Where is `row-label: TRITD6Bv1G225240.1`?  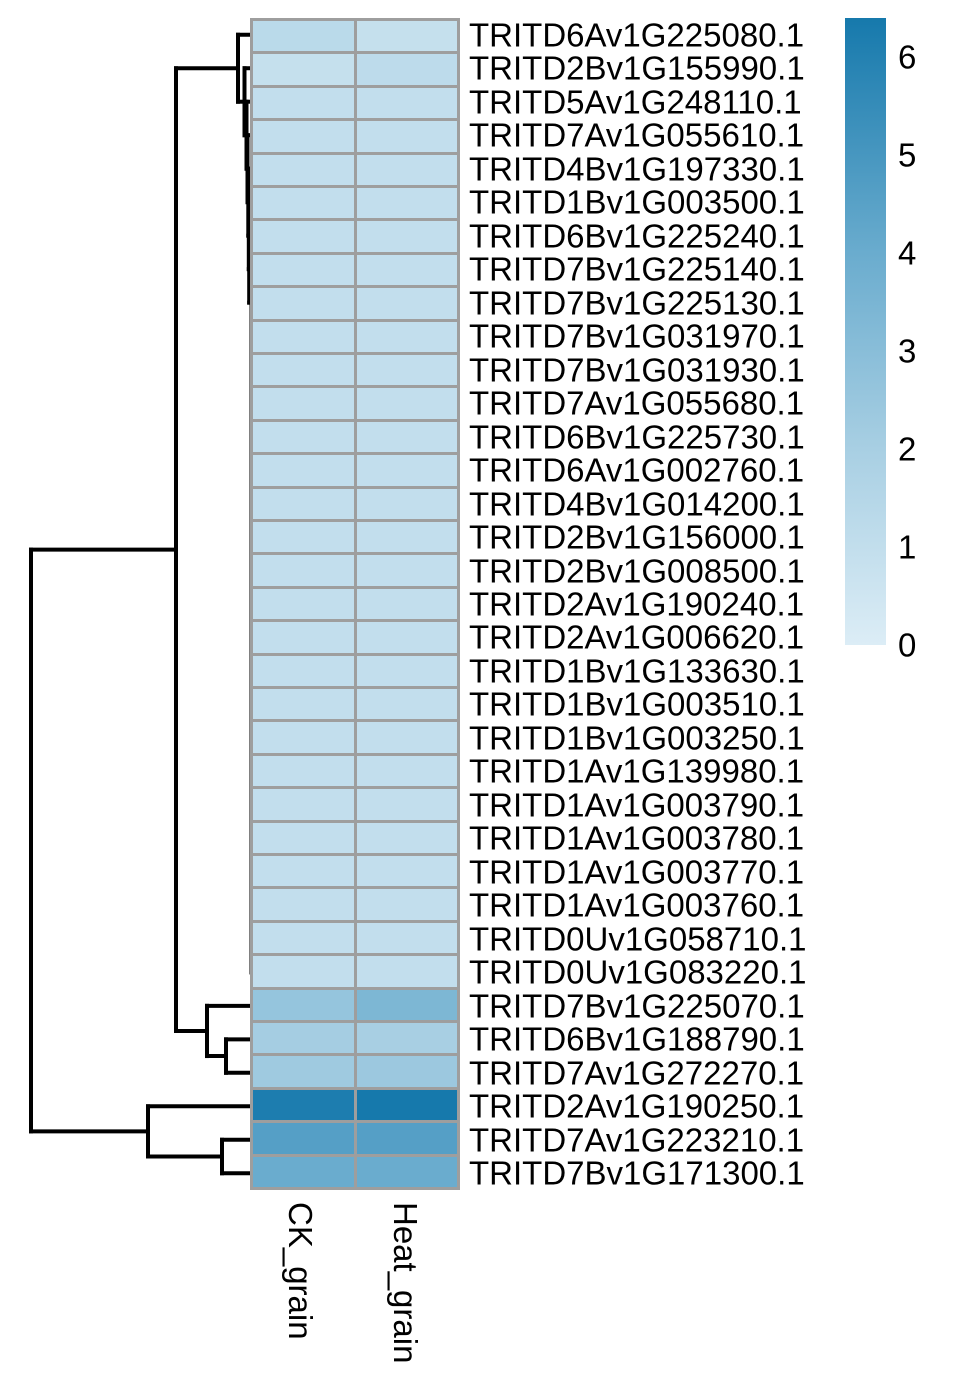
row-label: TRITD6Bv1G225240.1 is located at coordinates (637, 236).